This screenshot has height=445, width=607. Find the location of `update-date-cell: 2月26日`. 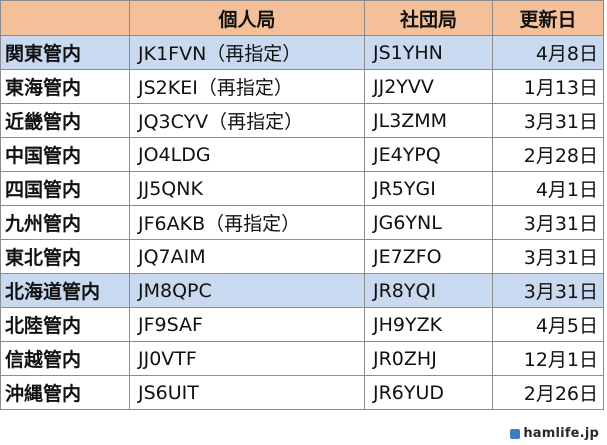

update-date-cell: 2月26日 is located at coordinates (548, 392).